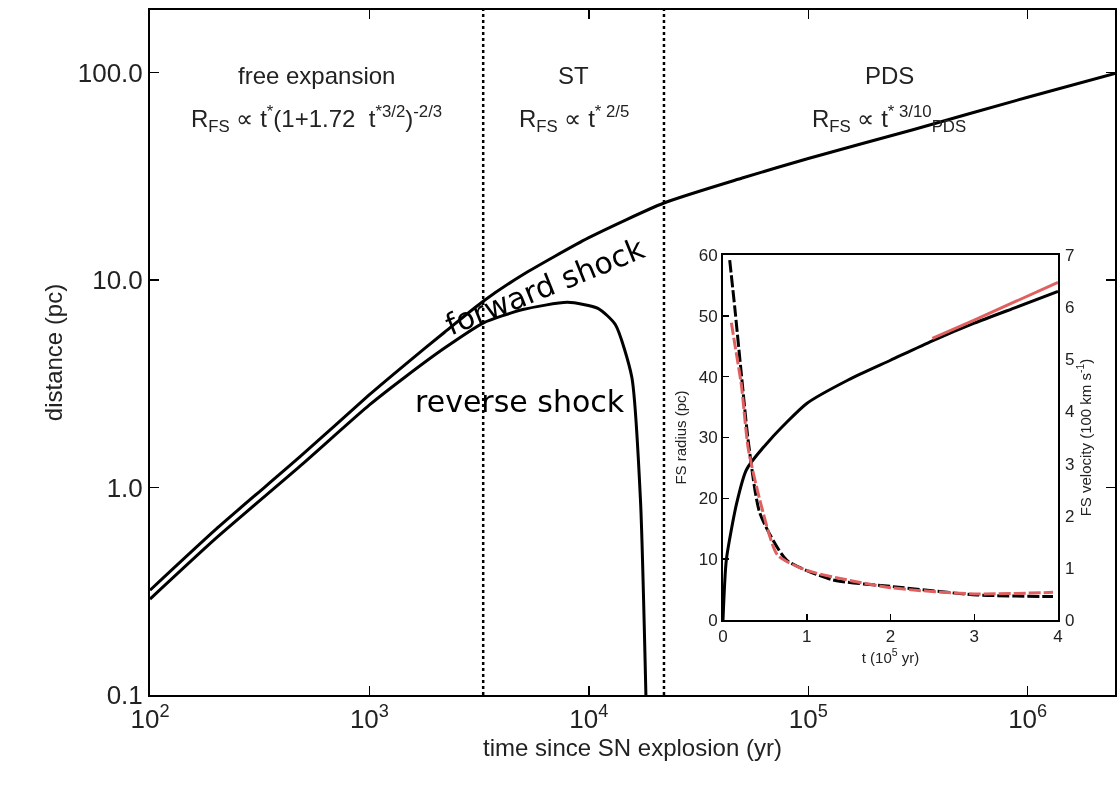 The height and width of the screenshot is (792, 1119). What do you see at coordinates (1070, 568) in the screenshot?
I see `y2-tick-label: 1` at bounding box center [1070, 568].